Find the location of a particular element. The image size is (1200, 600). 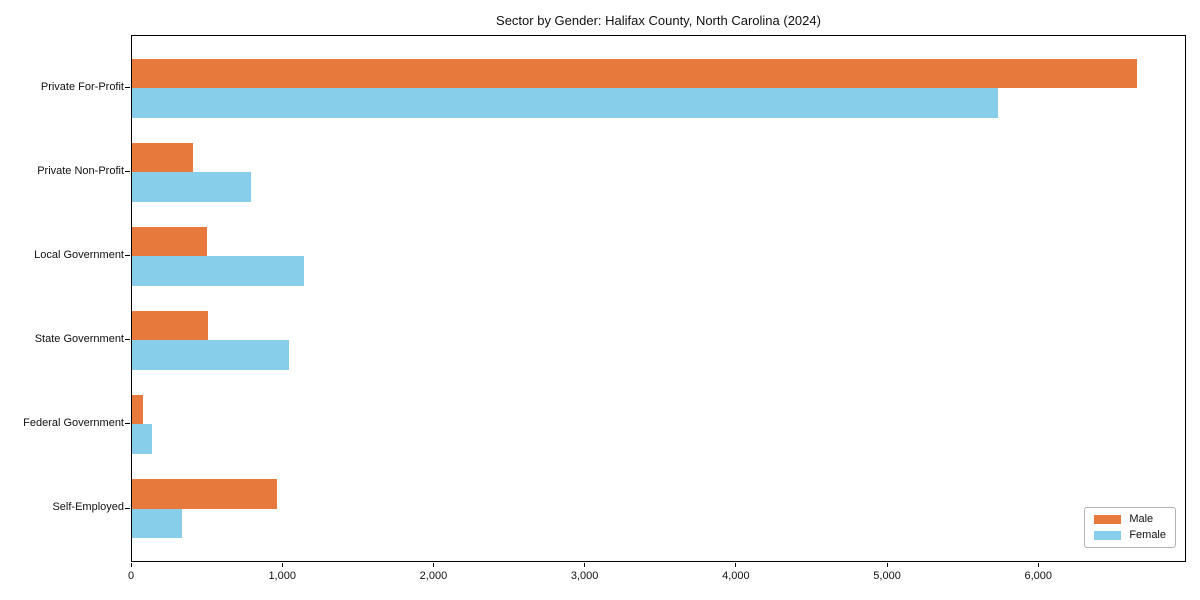

legend-swatch-female-icon is located at coordinates (1108, 535).